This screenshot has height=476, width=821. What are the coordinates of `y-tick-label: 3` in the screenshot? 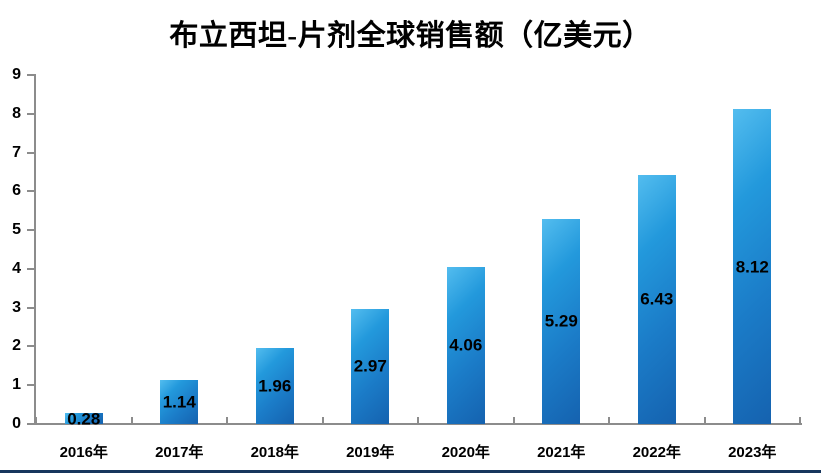 It's located at (16, 307).